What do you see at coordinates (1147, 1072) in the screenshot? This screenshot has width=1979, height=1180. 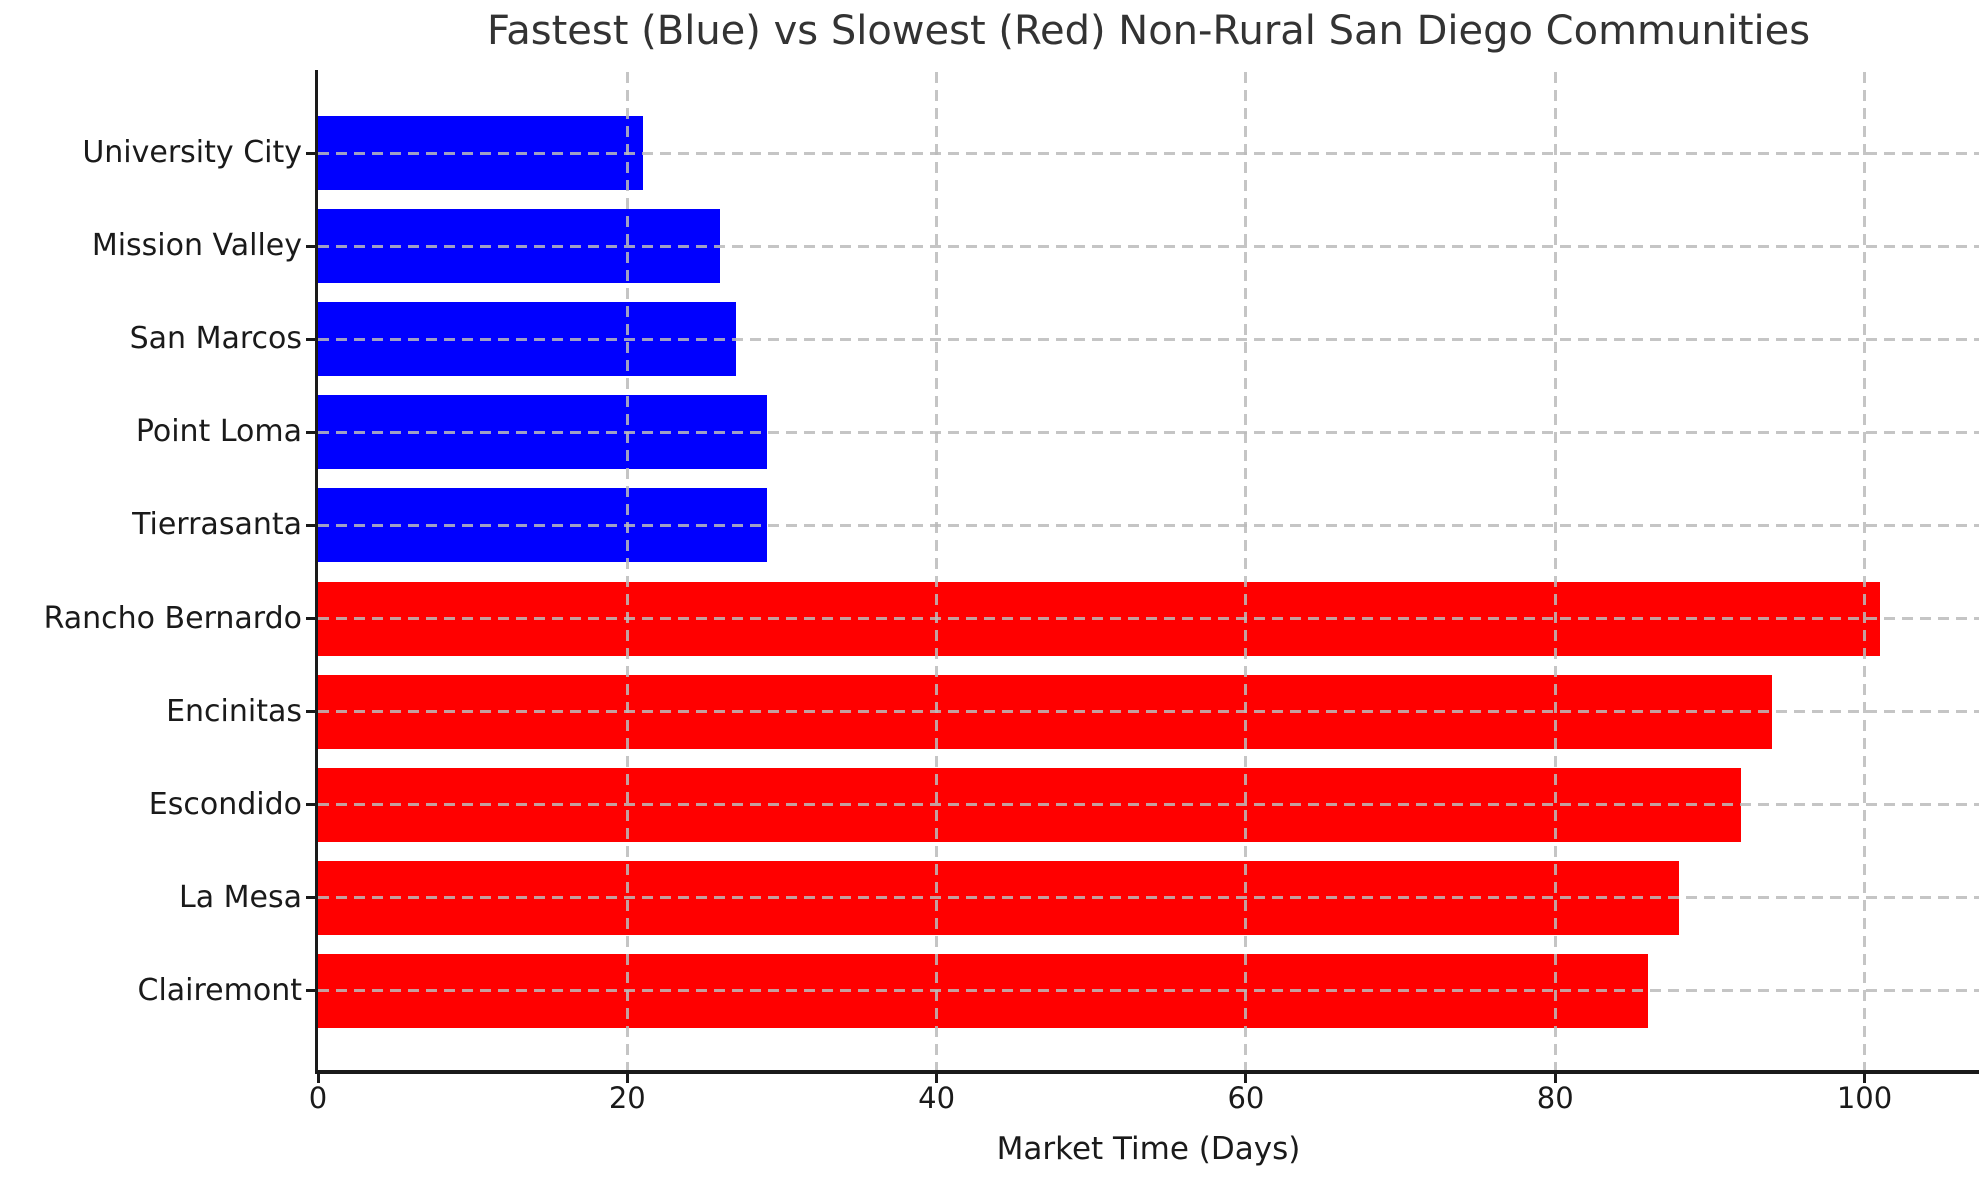 I see `x-axis-spine` at bounding box center [1147, 1072].